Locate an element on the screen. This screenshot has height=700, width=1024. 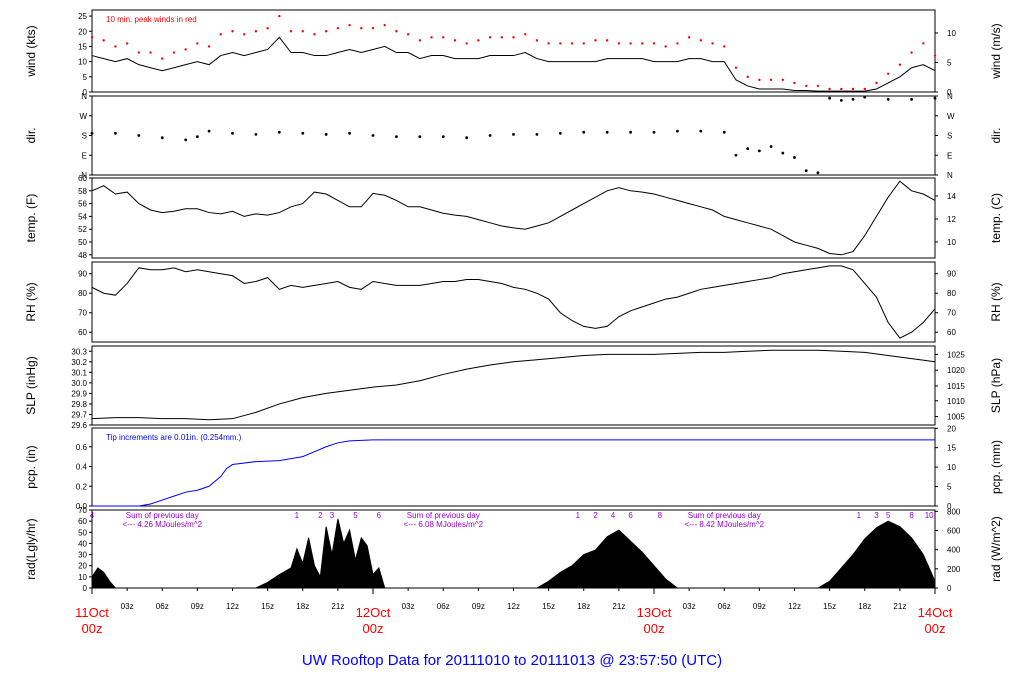
pcp-left-tick-label: 0.0 is located at coordinates (82, 506).